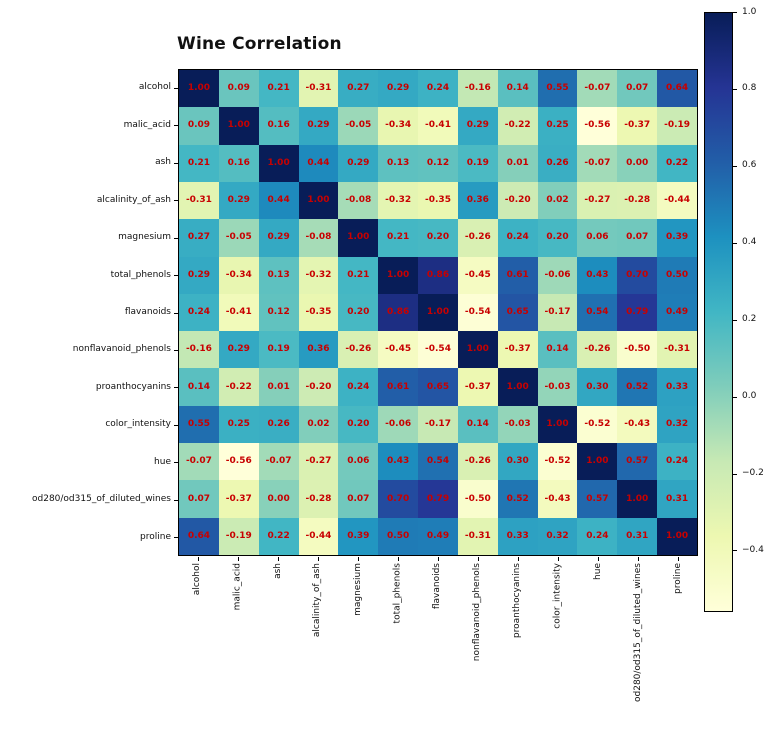 The height and width of the screenshot is (738, 773). What do you see at coordinates (438, 462) in the screenshot?
I see `heatmap-cell: 0.54` at bounding box center [438, 462].